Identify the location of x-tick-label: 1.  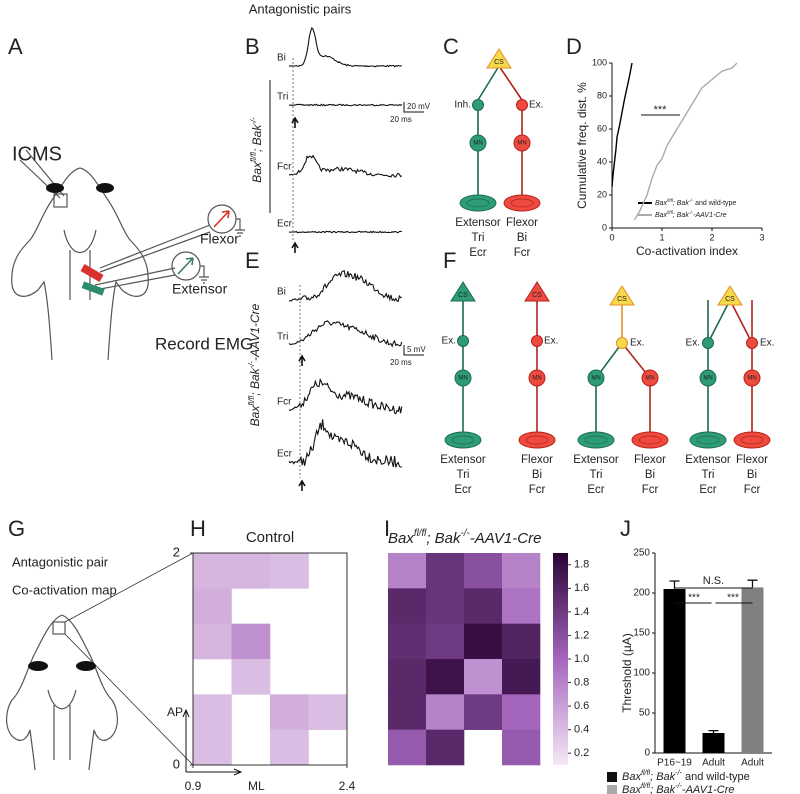
(661, 237).